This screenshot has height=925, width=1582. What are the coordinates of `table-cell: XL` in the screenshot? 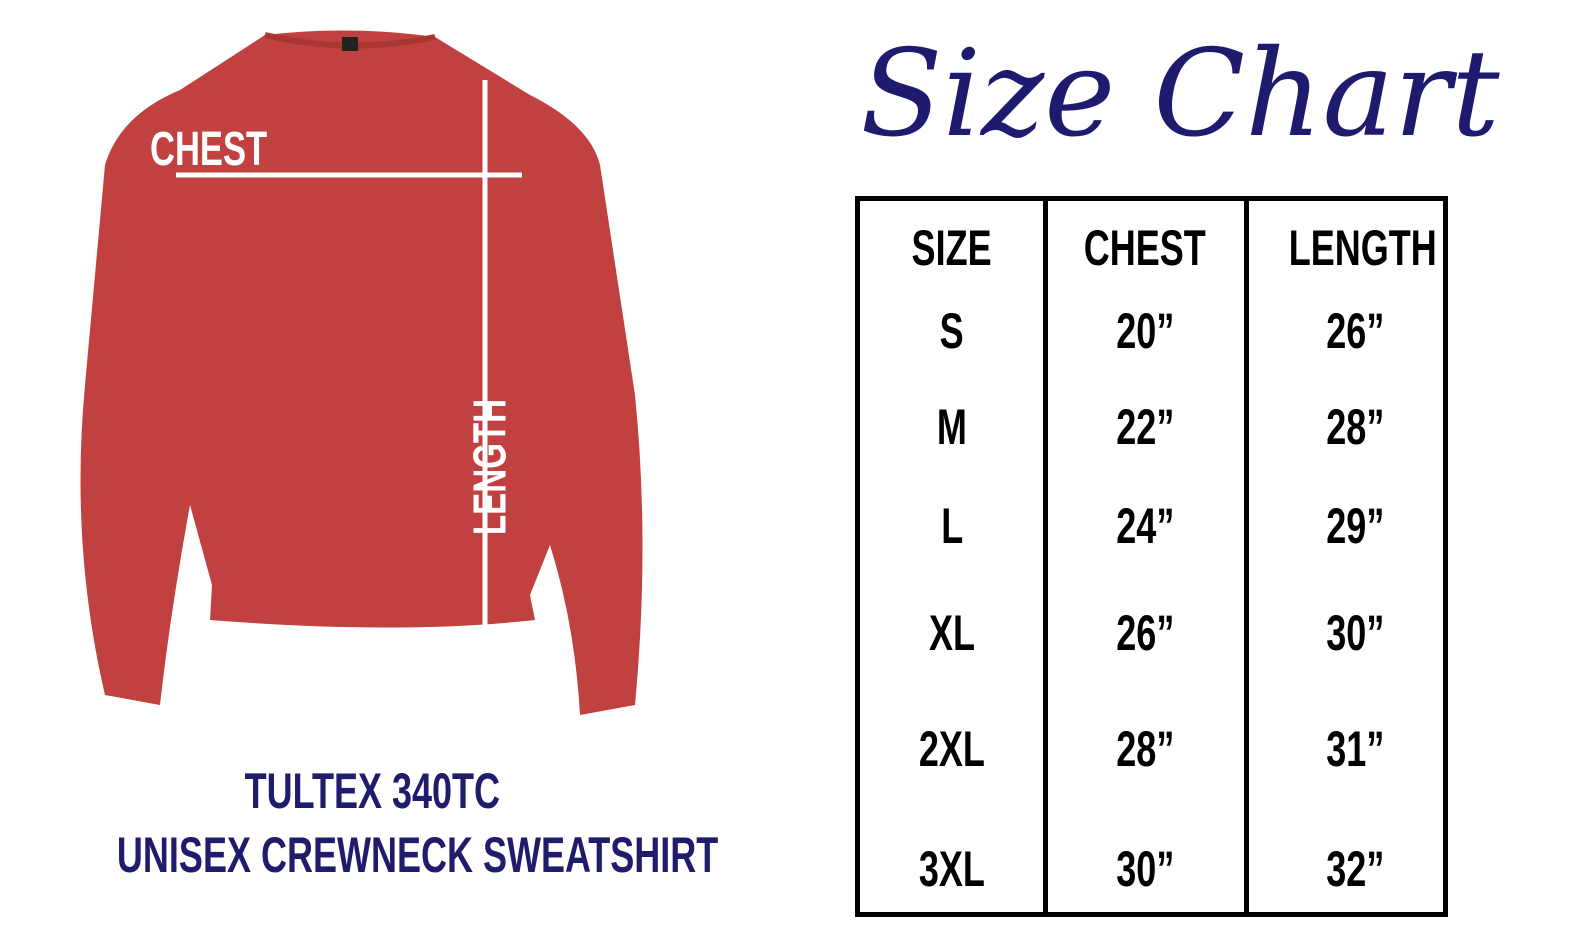 It's located at (952, 633).